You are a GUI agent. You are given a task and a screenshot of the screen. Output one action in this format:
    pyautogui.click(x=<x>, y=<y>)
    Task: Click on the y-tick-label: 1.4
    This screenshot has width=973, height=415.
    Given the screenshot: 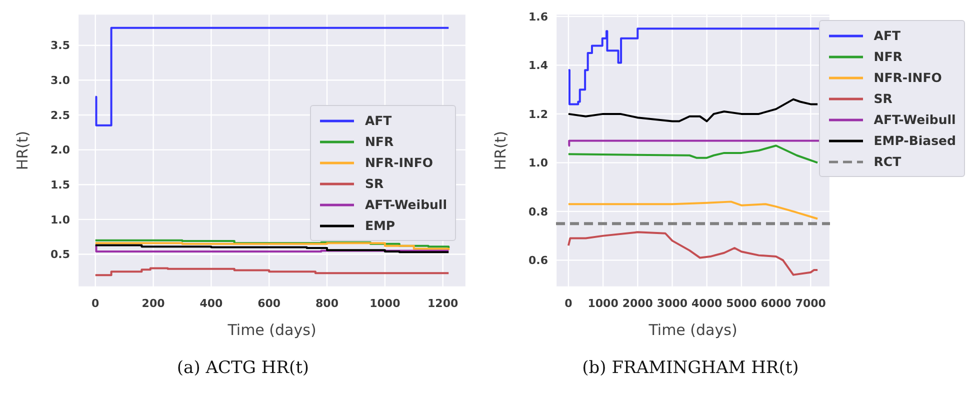 What is the action you would take?
    pyautogui.click(x=538, y=65)
    